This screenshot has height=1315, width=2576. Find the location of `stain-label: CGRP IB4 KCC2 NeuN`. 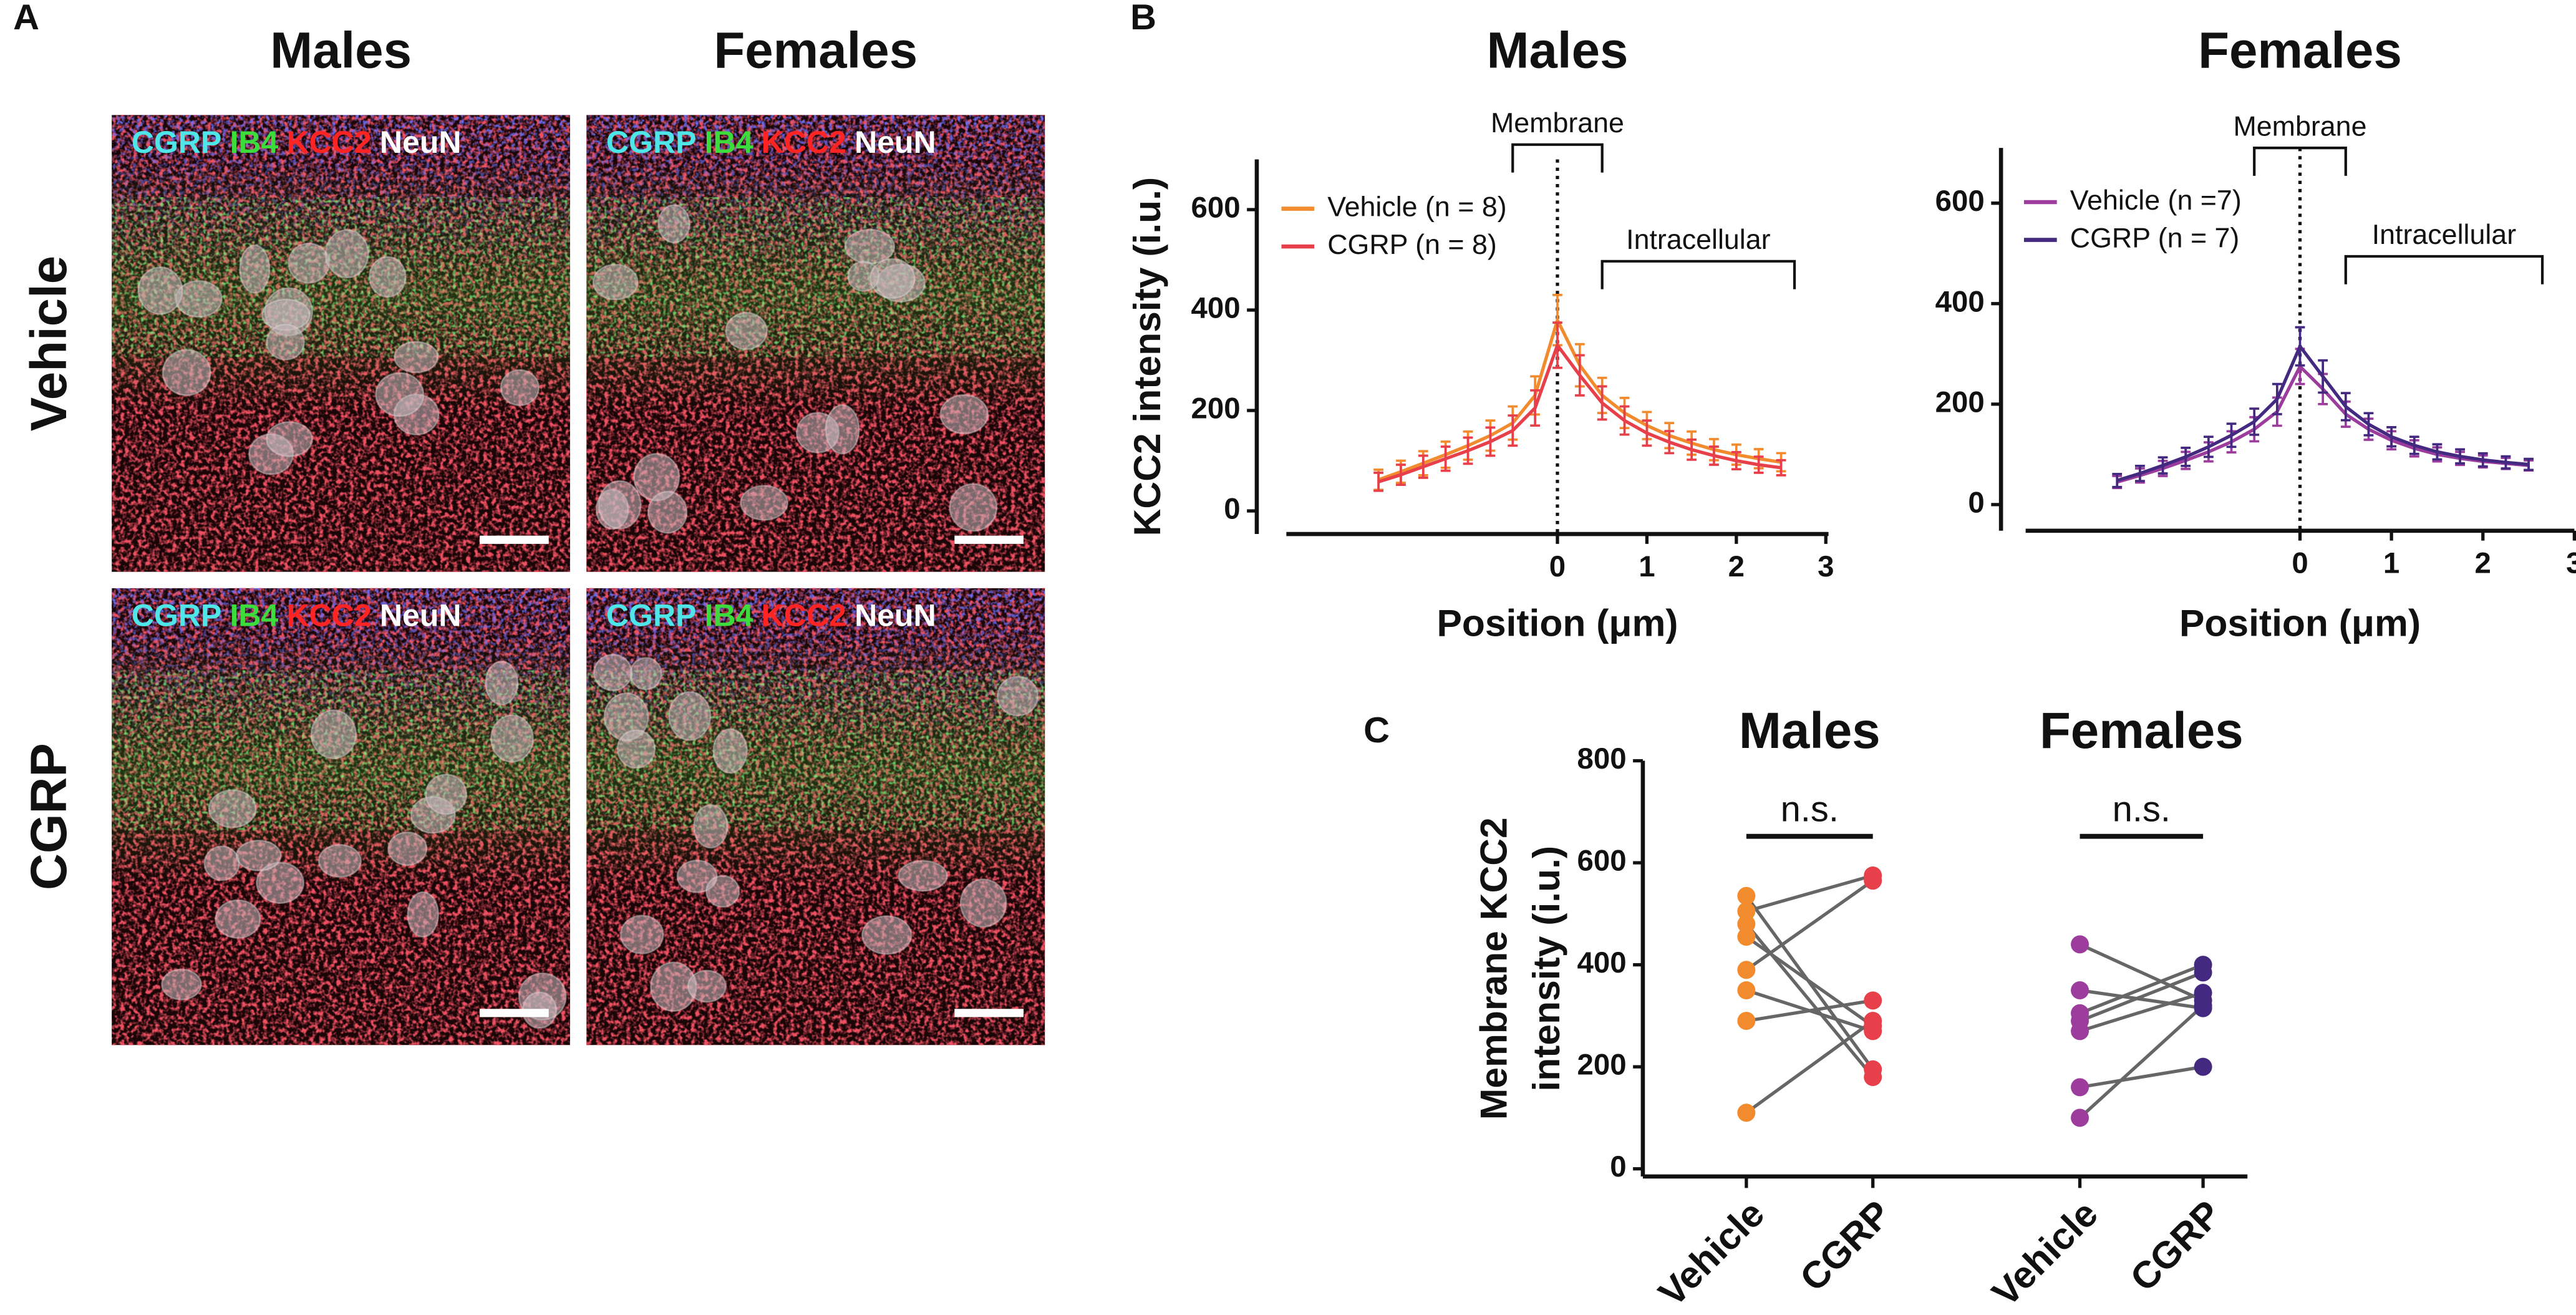

stain-label: CGRP IB4 KCC2 NeuN is located at coordinates (297, 615).